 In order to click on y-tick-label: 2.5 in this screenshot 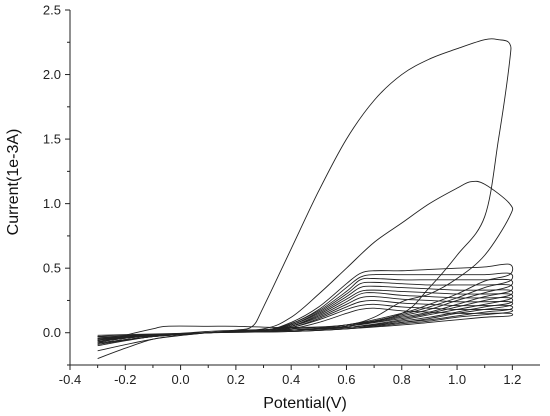, I will do `click(52, 10)`.